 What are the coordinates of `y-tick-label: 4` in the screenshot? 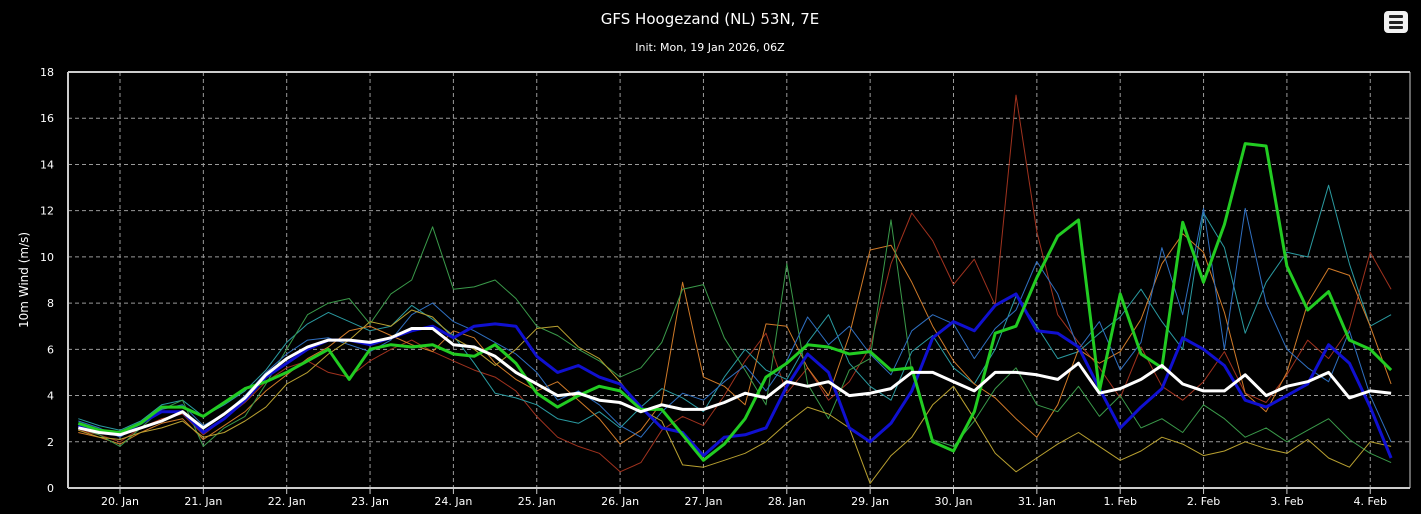 It's located at (50, 396).